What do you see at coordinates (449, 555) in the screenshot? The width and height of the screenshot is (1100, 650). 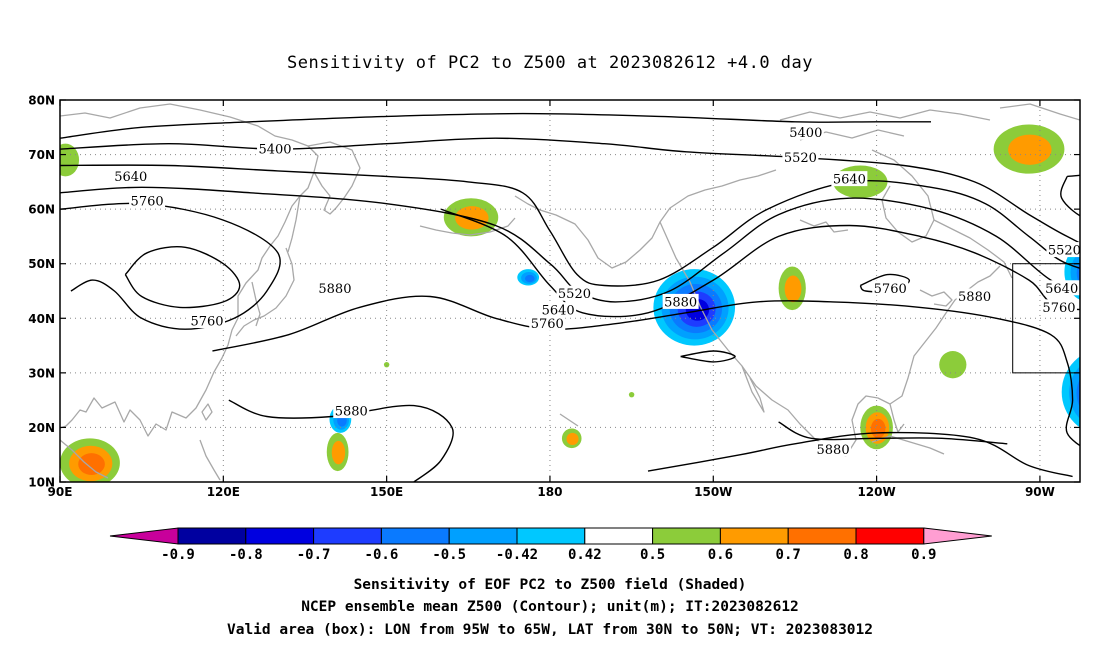 I see `colorbar-tick-label: -0.5` at bounding box center [449, 555].